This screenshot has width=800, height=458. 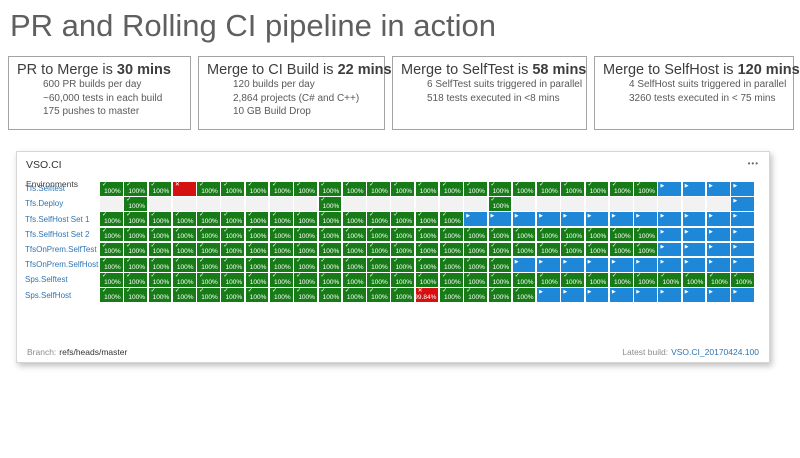 What do you see at coordinates (44, 204) in the screenshot?
I see `env-label-link: Tfs.Deploy` at bounding box center [44, 204].